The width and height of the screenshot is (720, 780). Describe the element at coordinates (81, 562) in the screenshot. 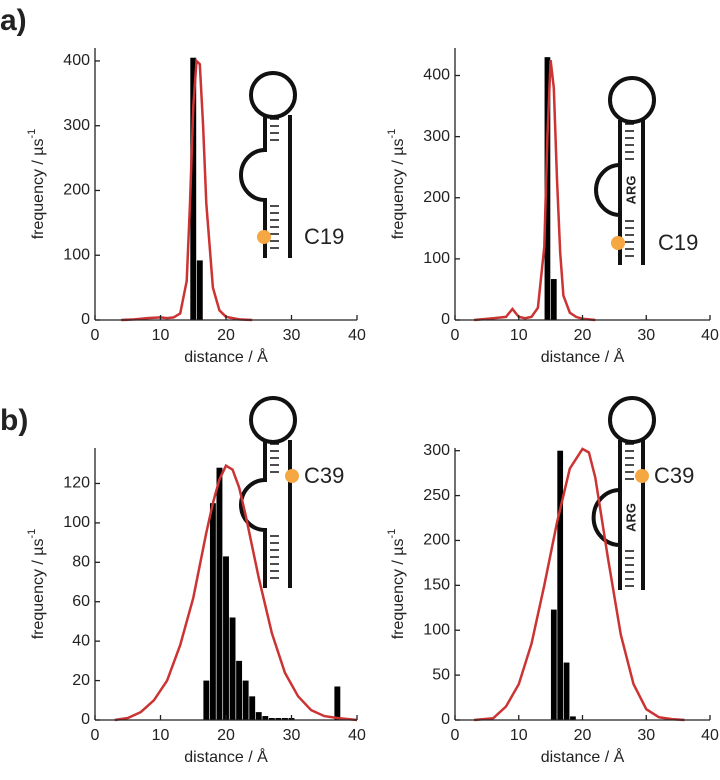

I see `y-tick-label: 80` at that location.